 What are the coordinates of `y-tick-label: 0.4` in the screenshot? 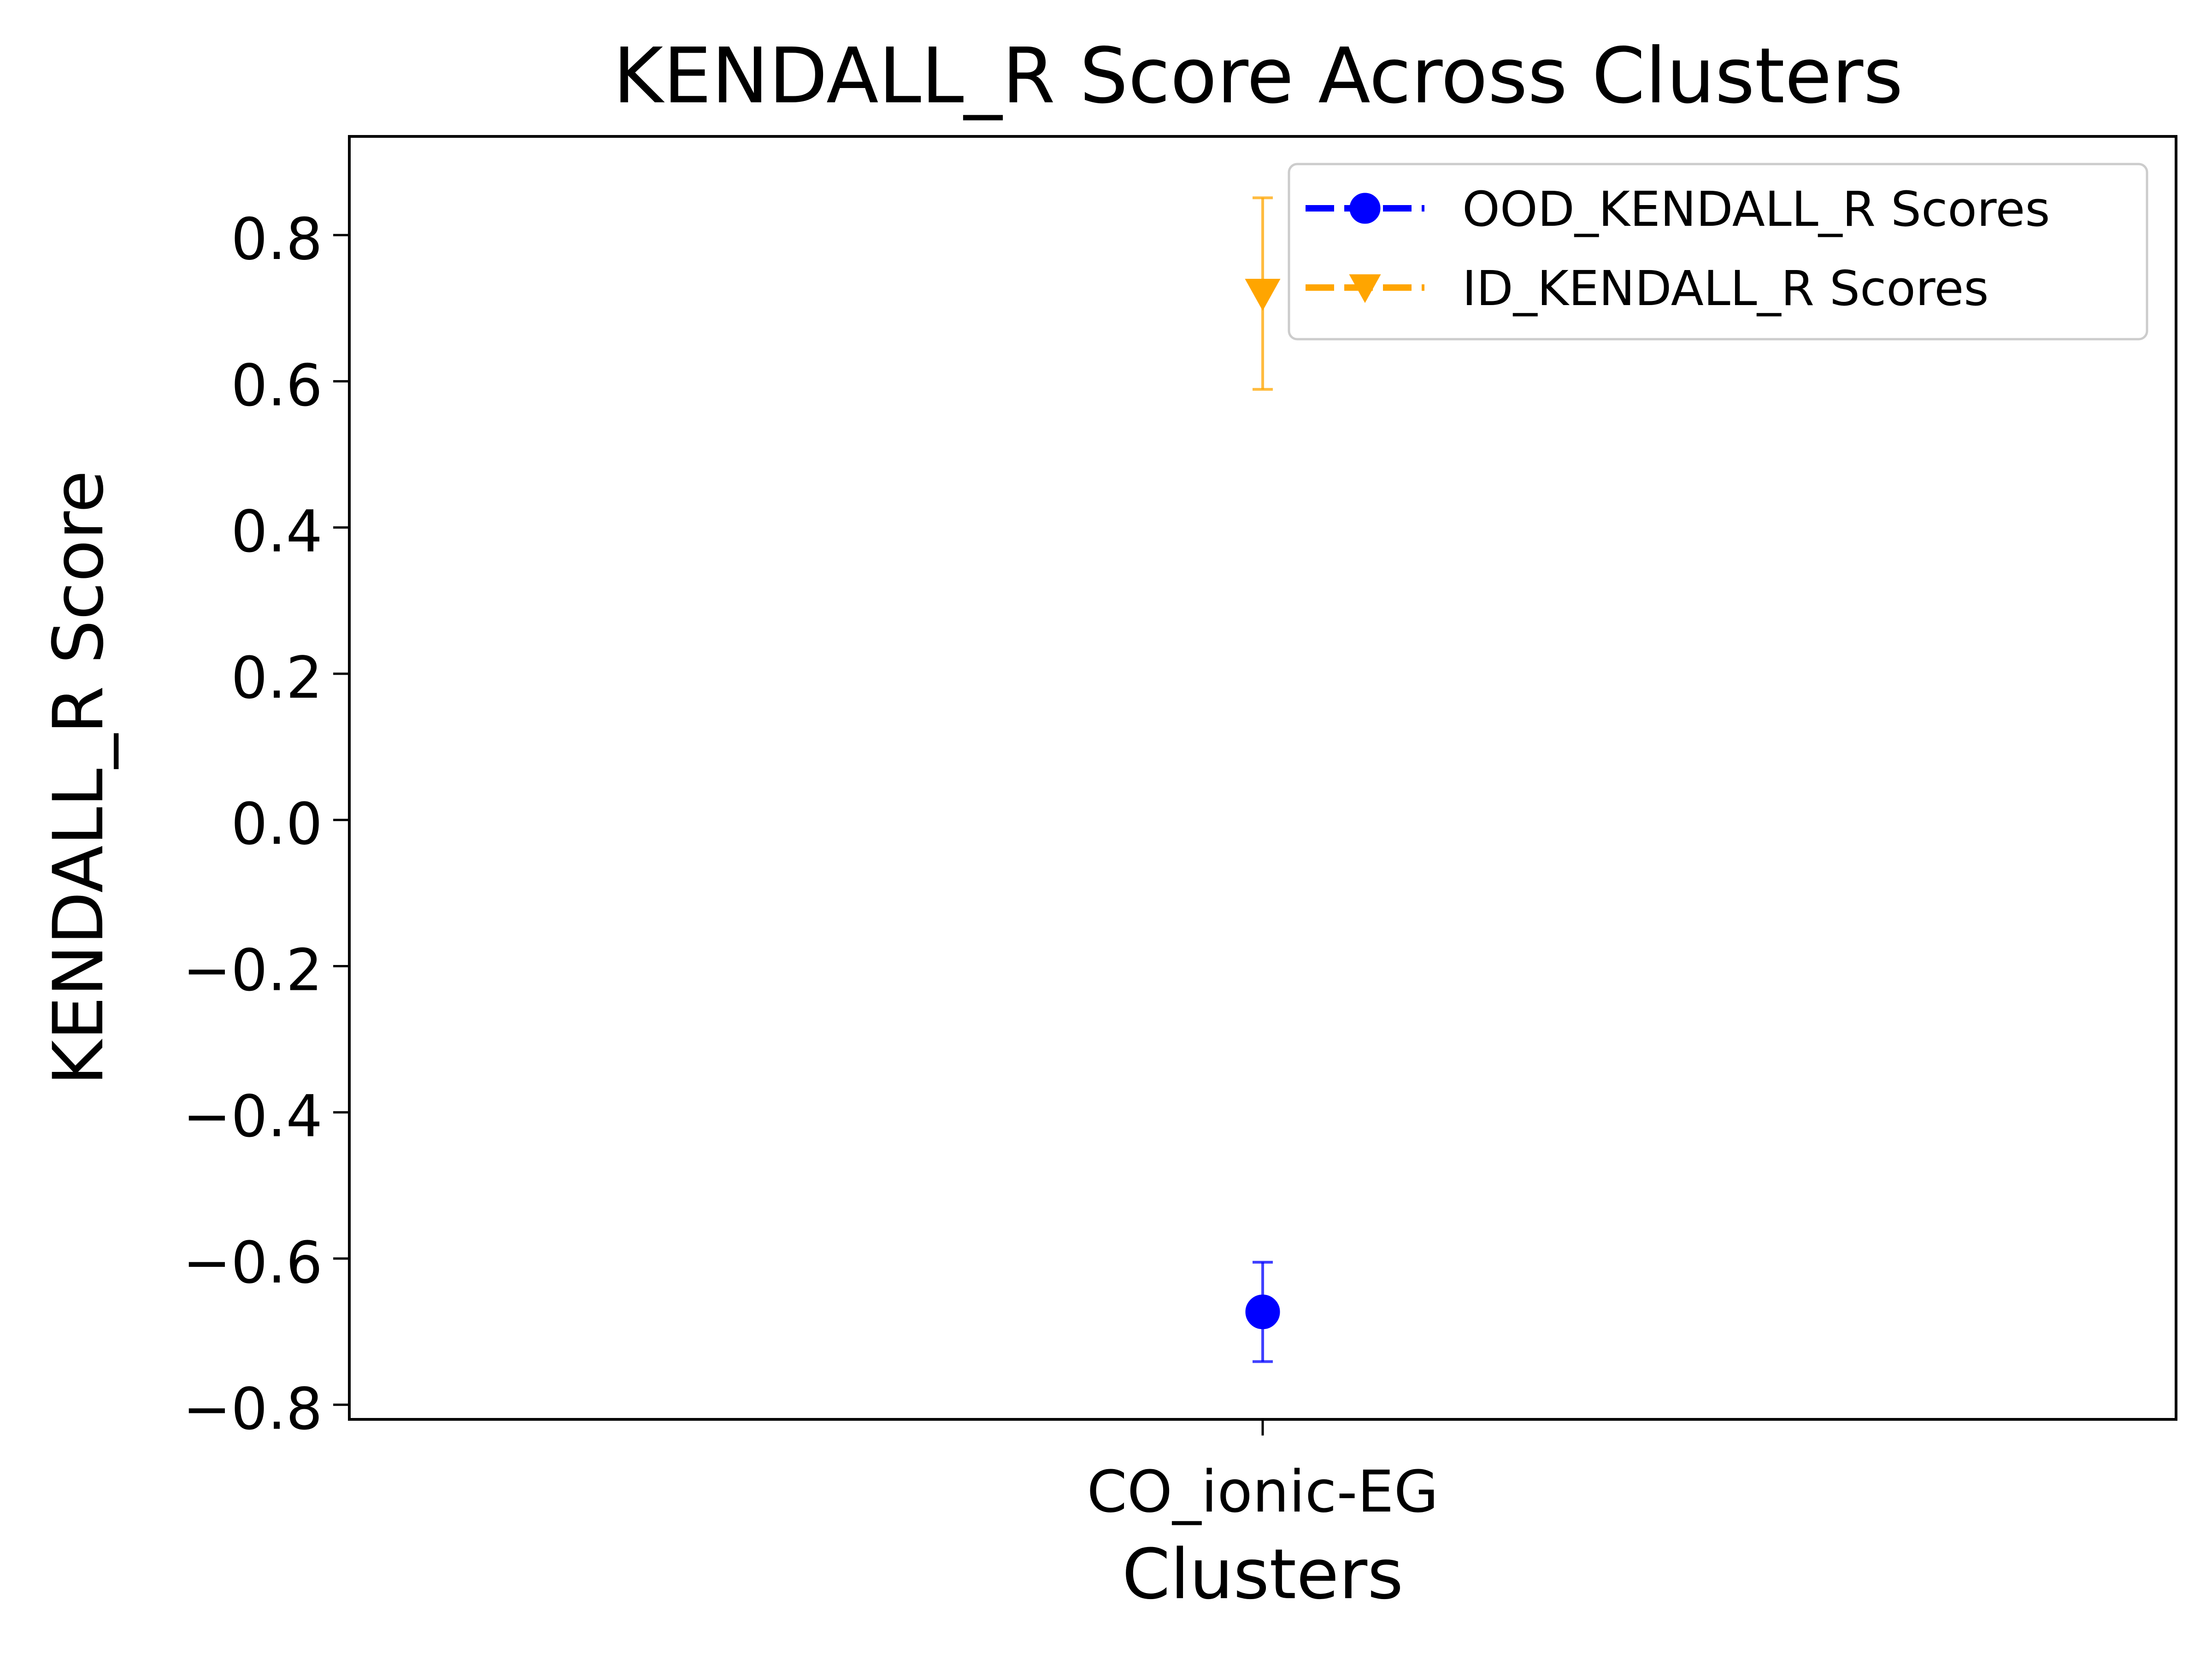 It's located at (277, 532).